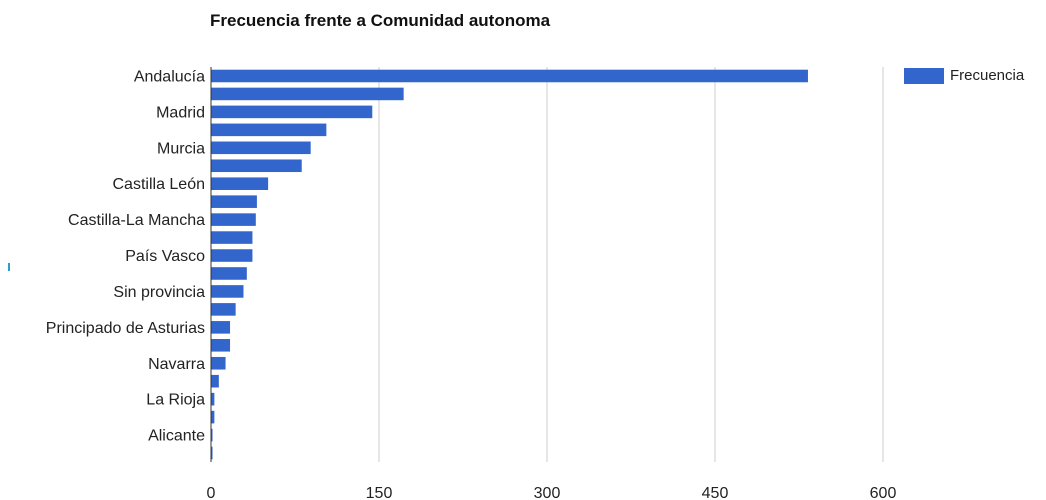 Image resolution: width=1046 pixels, height=500 pixels. What do you see at coordinates (165, 256) in the screenshot?
I see `category-label: País Vasco` at bounding box center [165, 256].